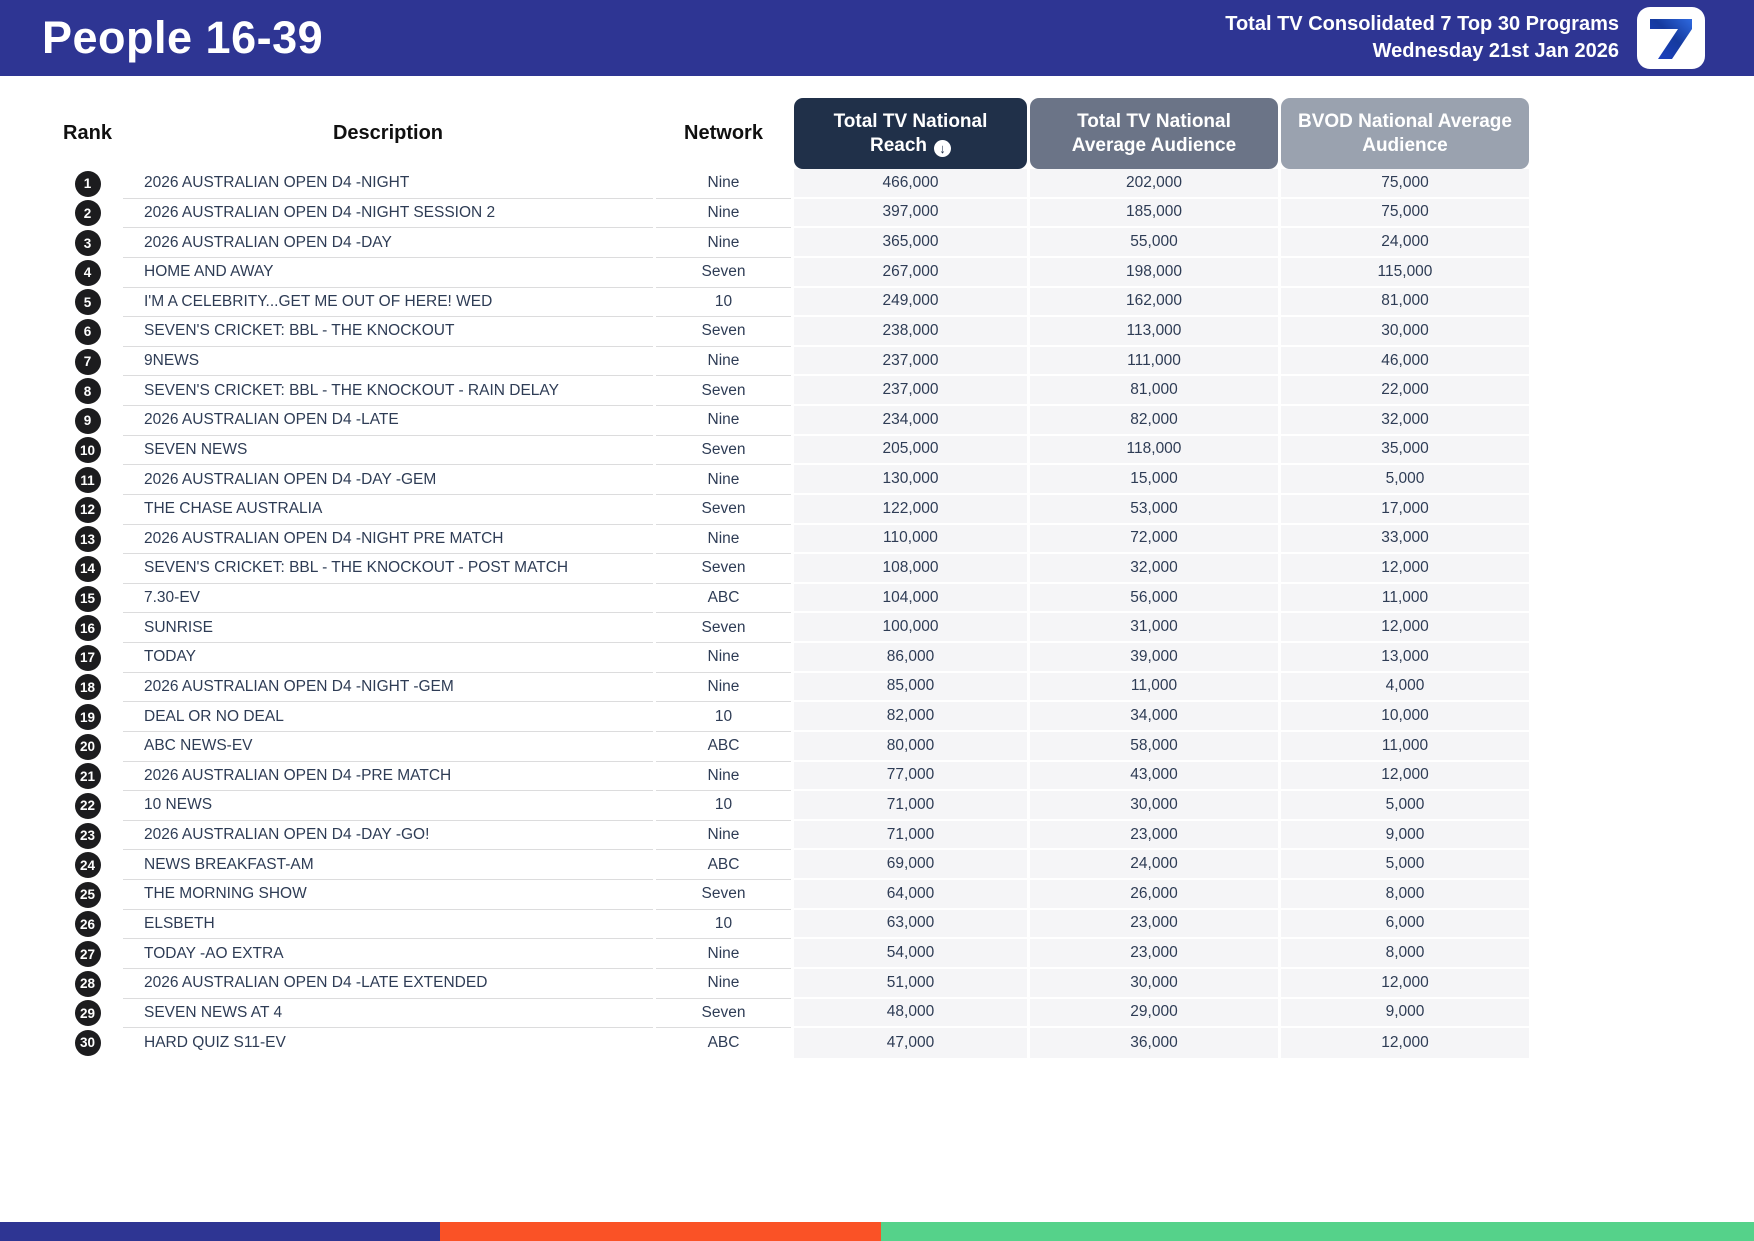  What do you see at coordinates (910, 776) in the screenshot?
I see `reach-value-cell: 77,000` at bounding box center [910, 776].